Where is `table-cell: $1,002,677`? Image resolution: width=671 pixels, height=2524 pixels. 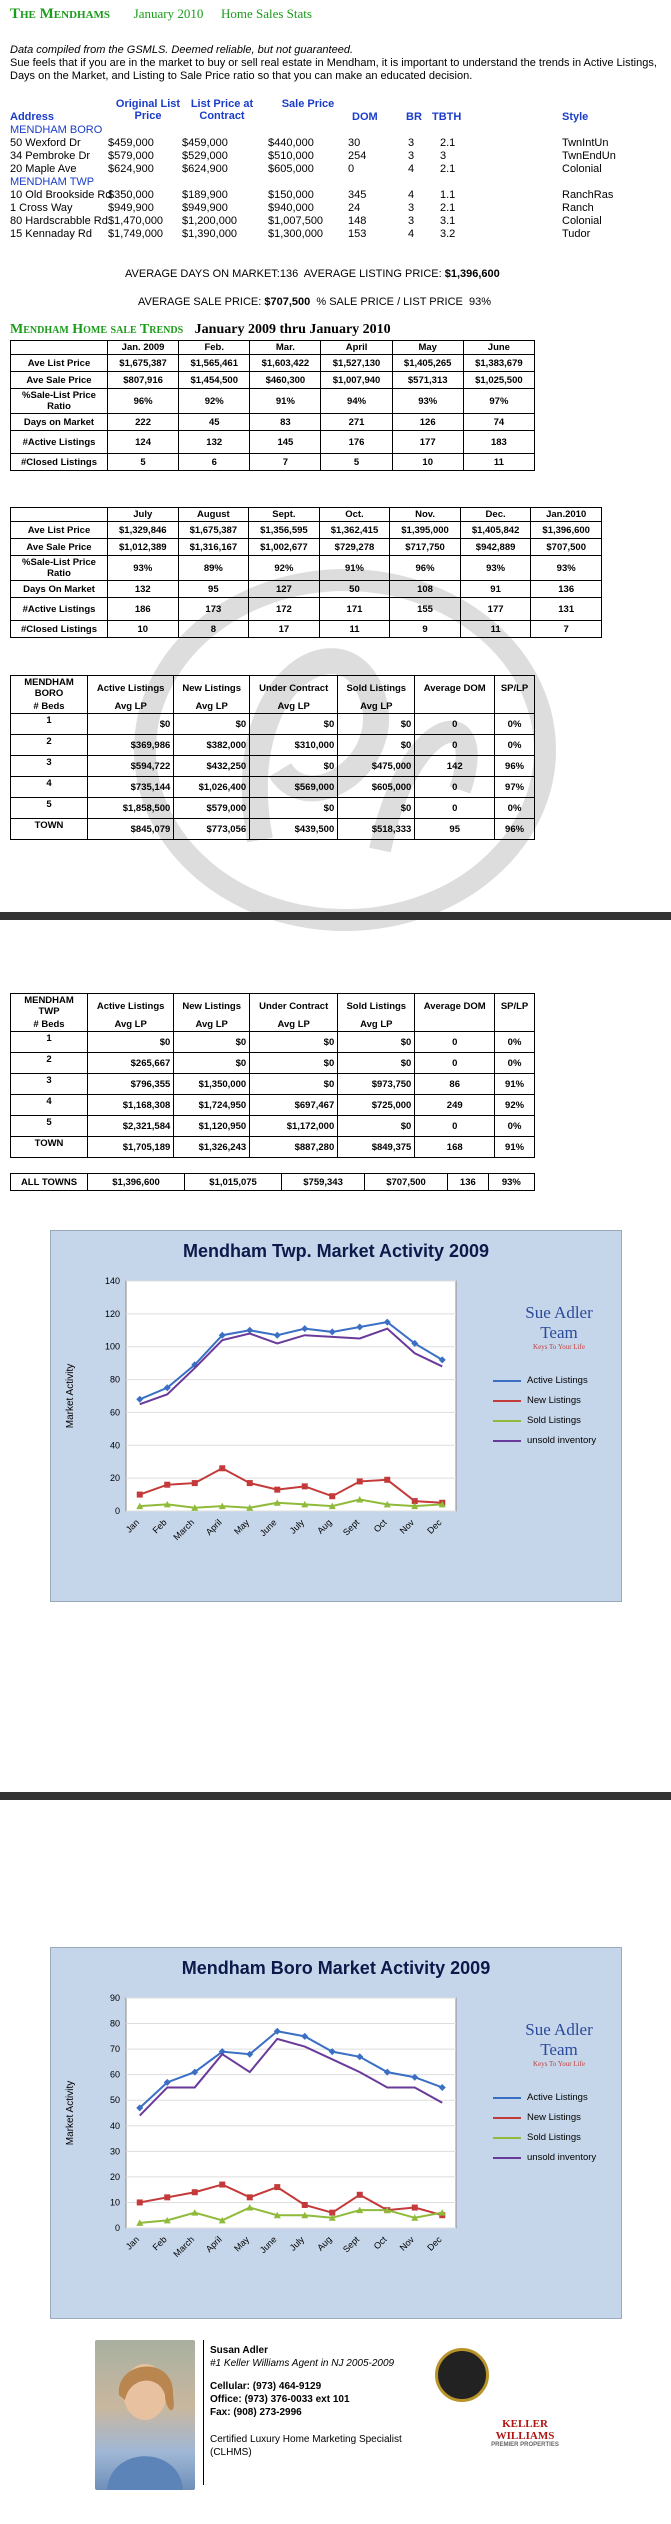 table-cell: $1,002,677 is located at coordinates (284, 547).